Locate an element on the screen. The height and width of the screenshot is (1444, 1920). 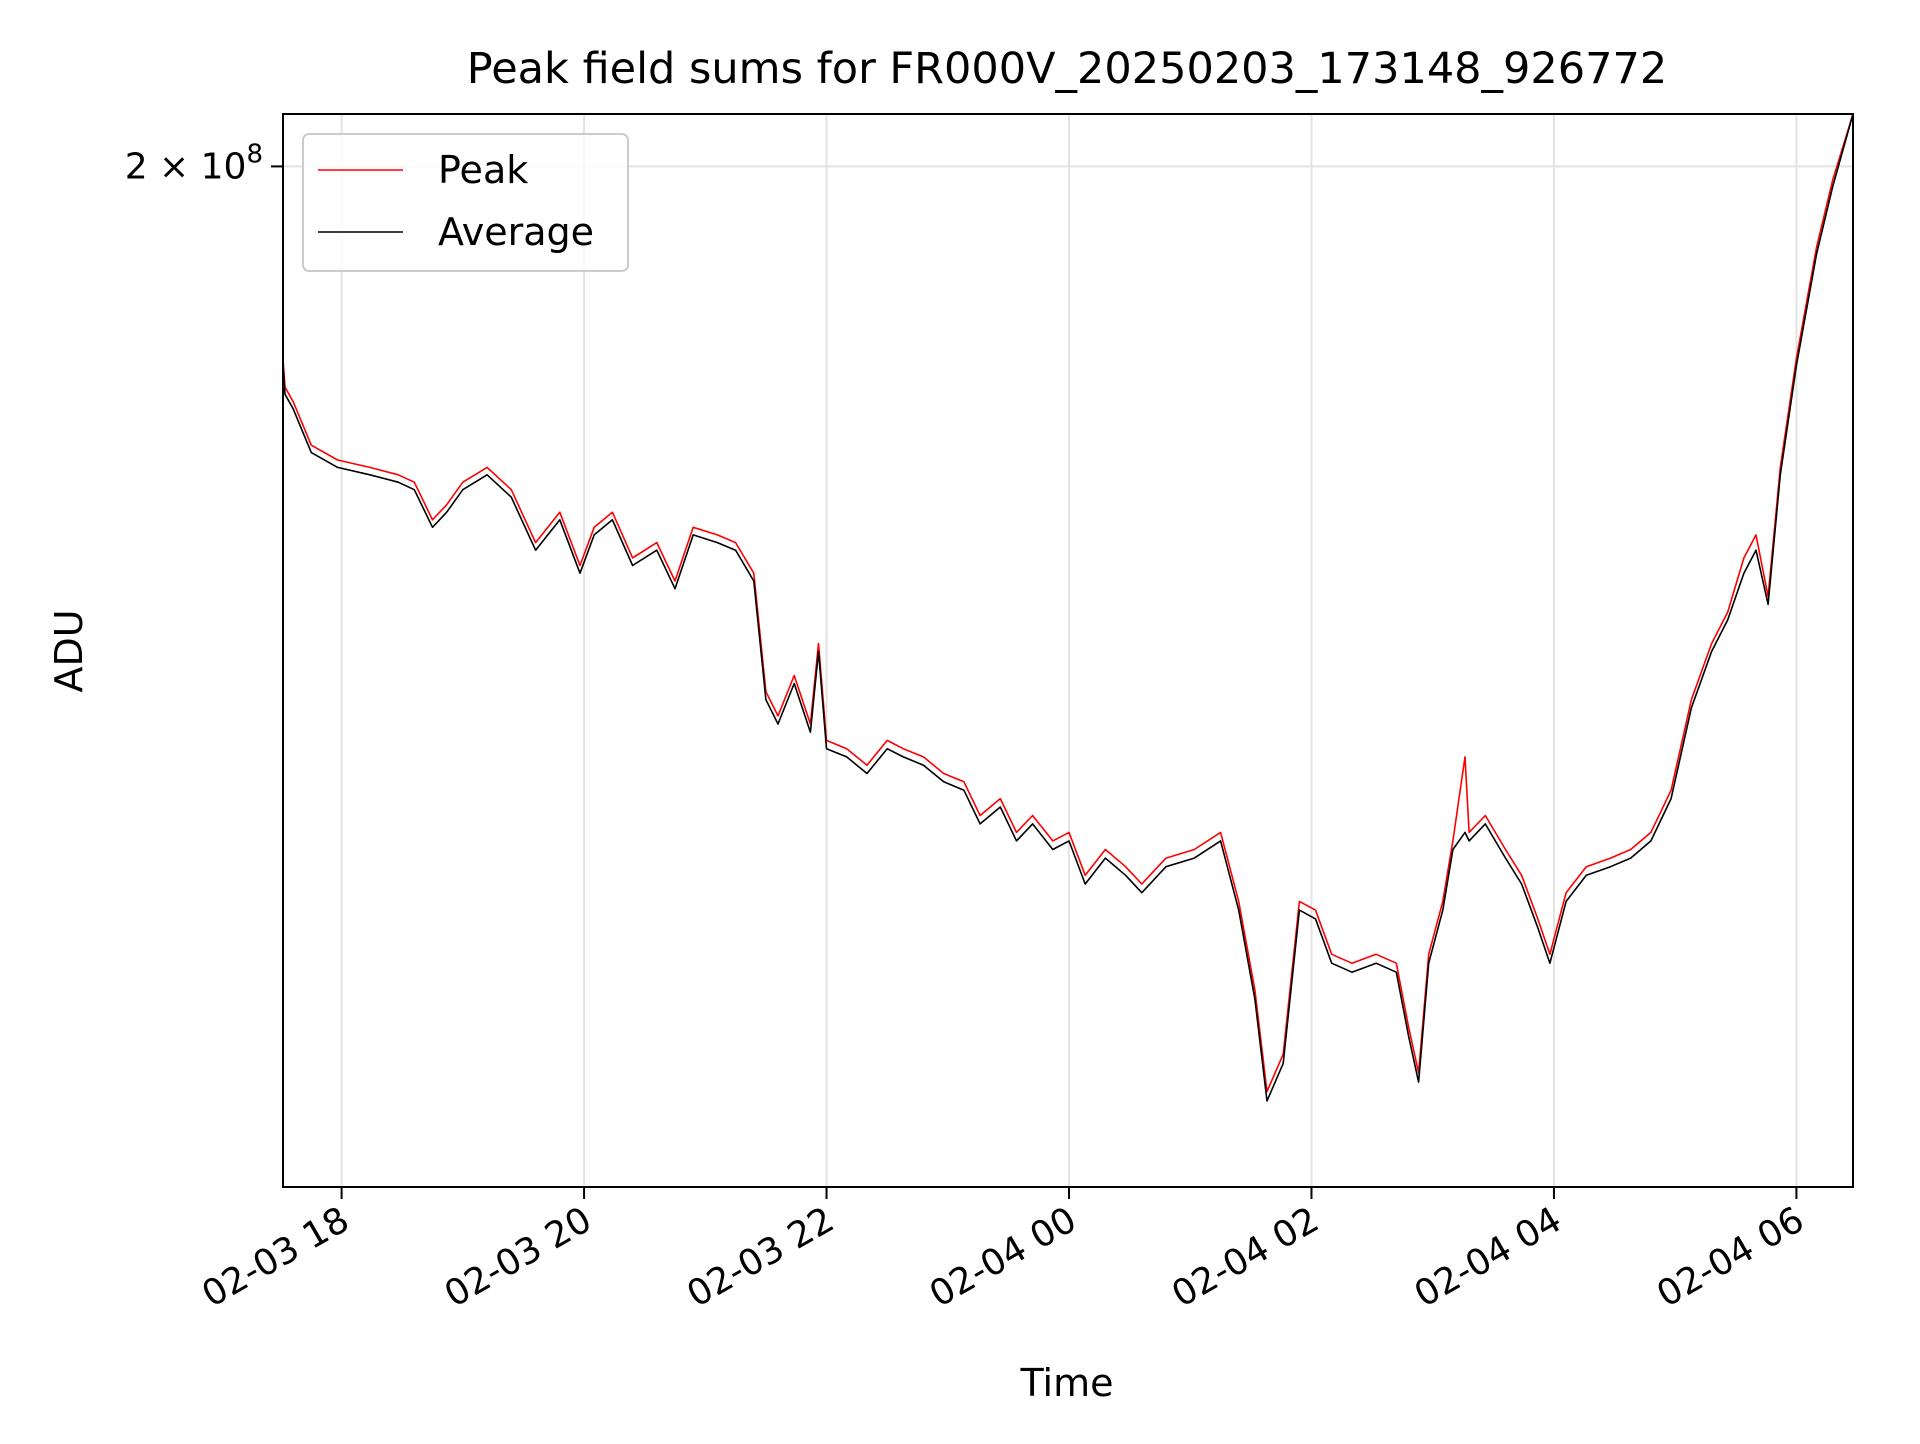
y-axis-ticks: 2 × 108 is located at coordinates (204, 163).